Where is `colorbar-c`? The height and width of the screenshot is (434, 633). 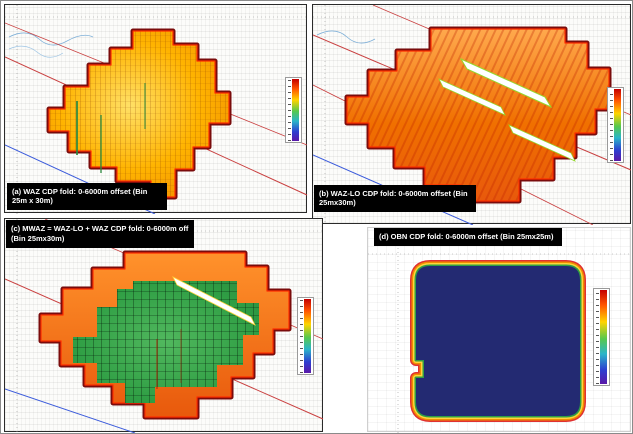 colorbar-c is located at coordinates (305, 336).